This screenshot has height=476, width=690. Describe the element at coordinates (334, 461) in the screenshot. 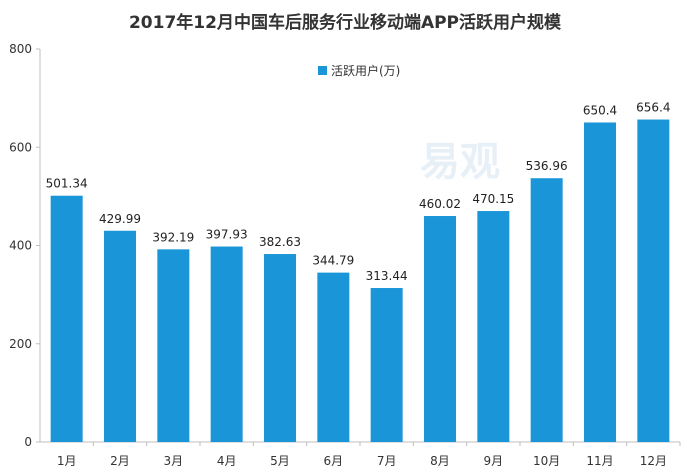

I see `x-tick-label: 6月` at that location.